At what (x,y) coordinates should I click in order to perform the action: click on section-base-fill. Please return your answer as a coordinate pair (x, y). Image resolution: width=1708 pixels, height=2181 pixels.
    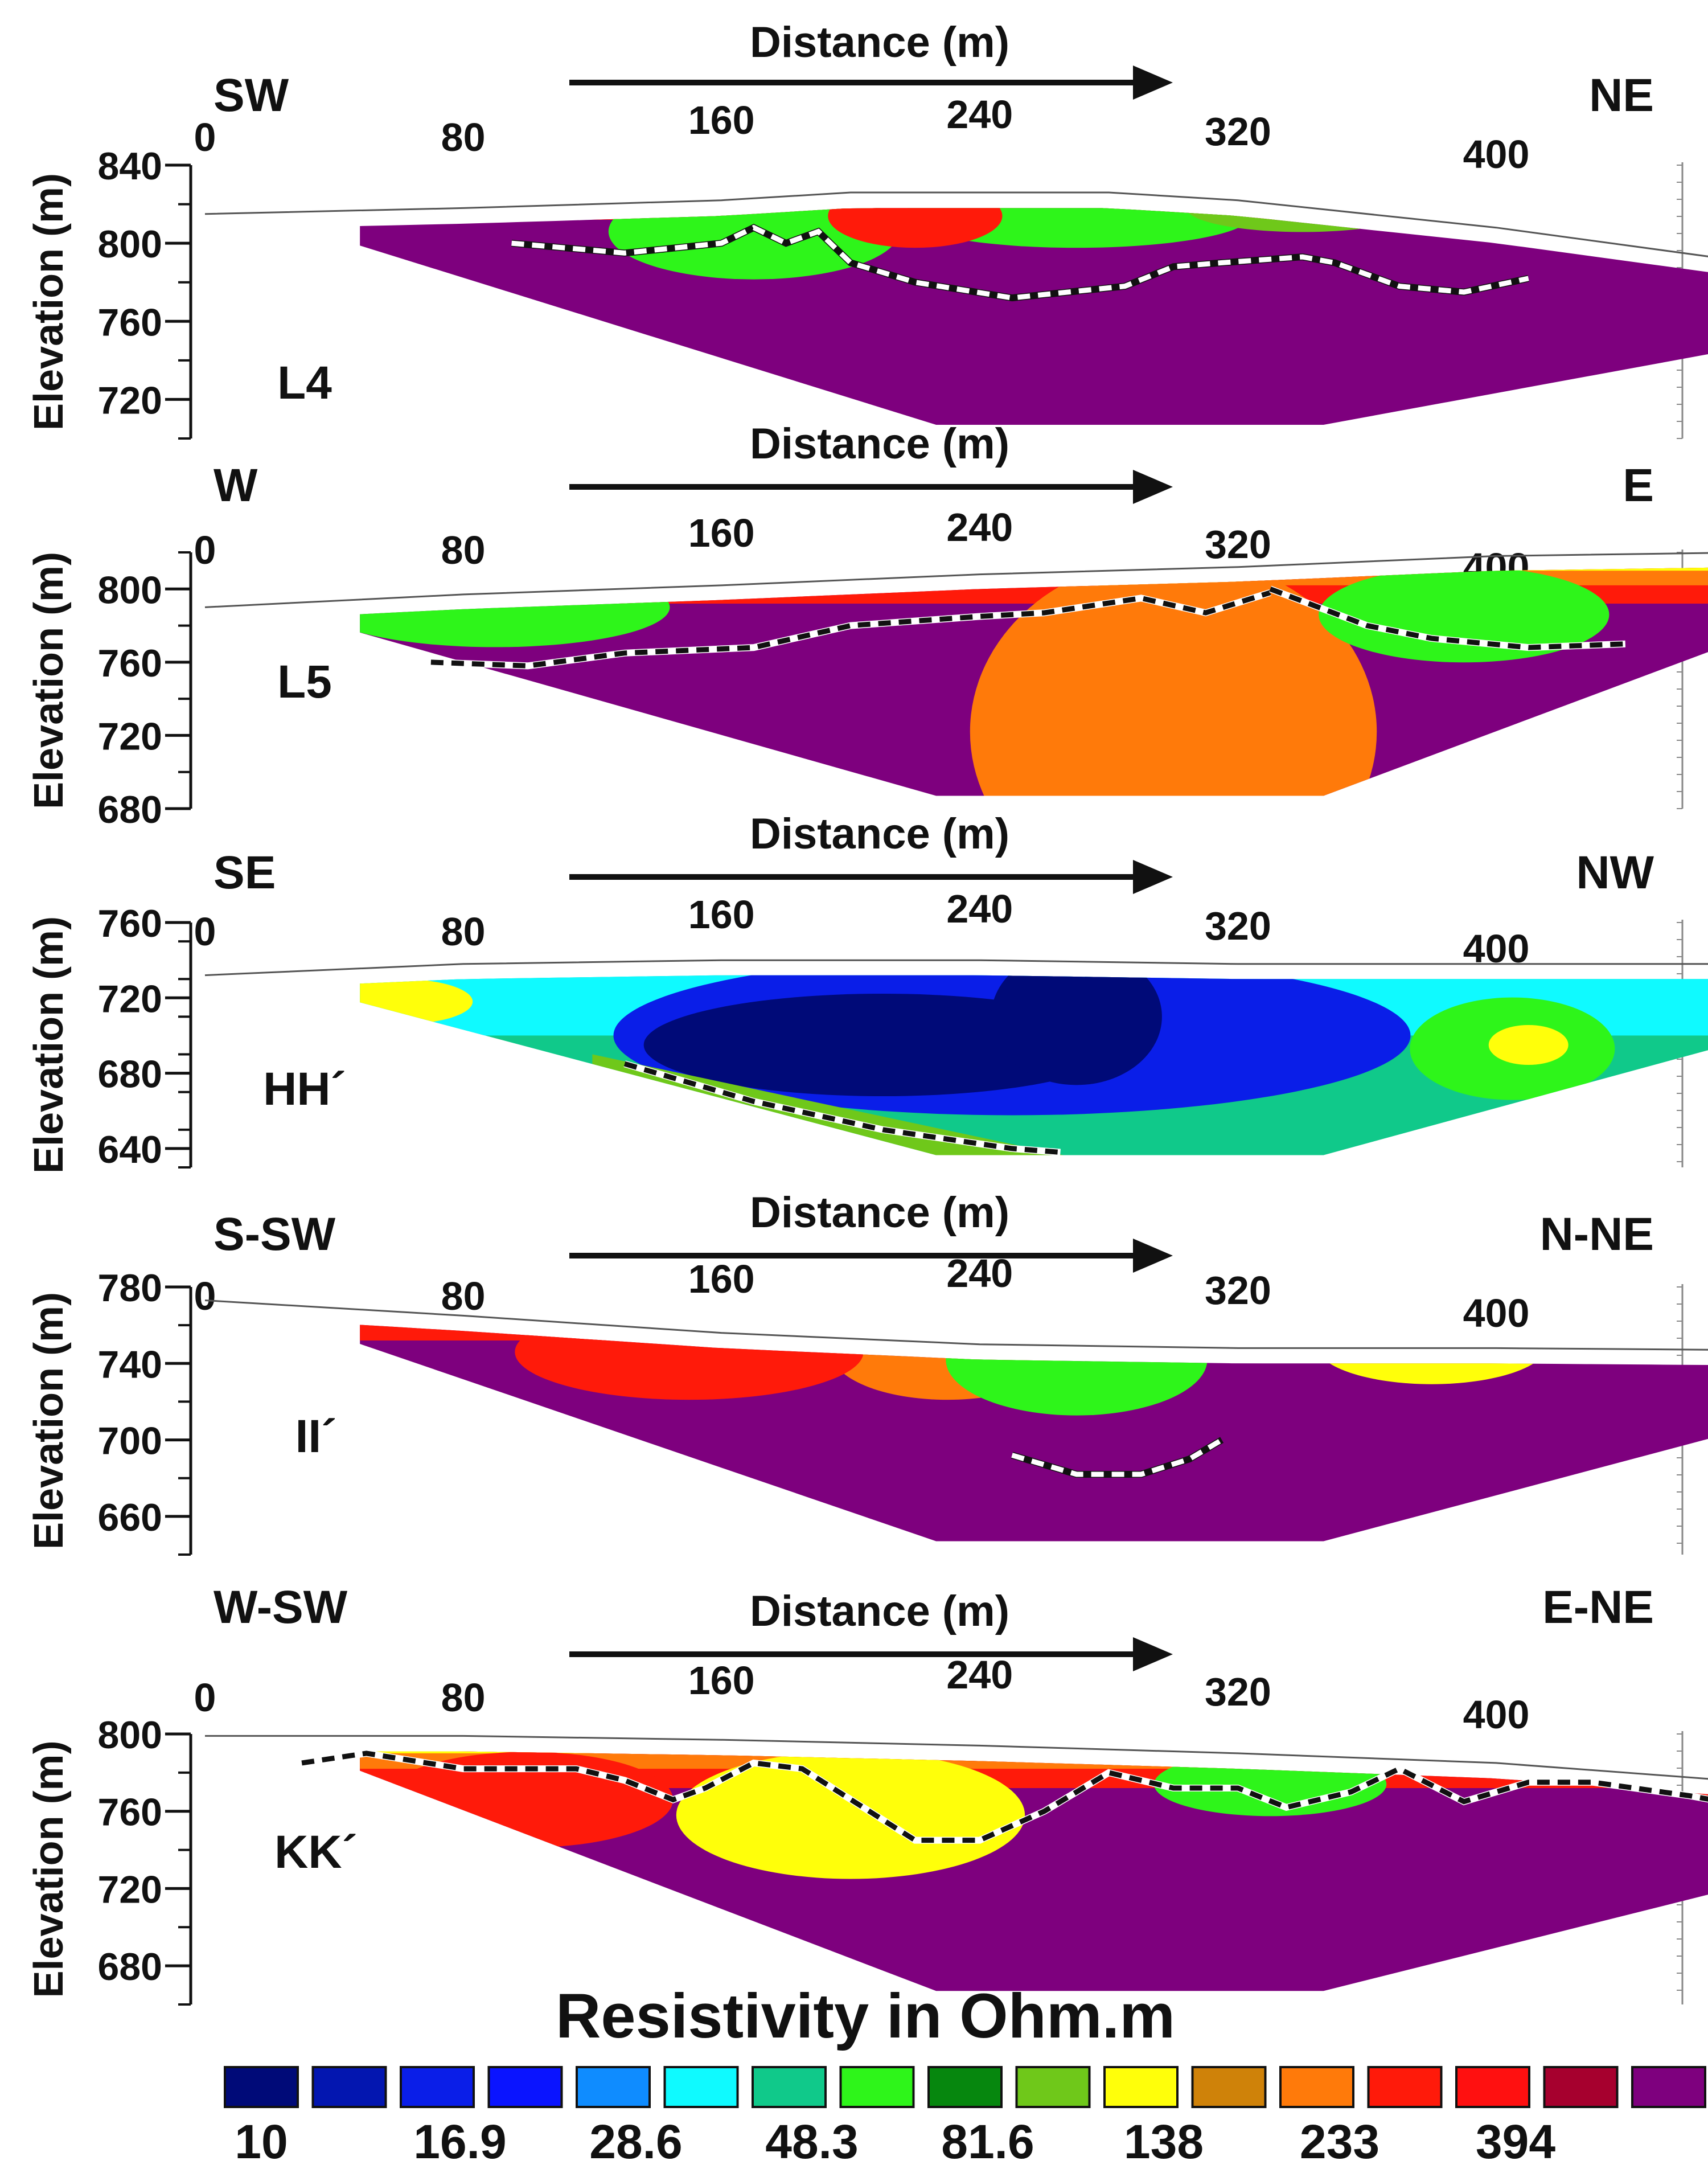
    Looking at the image, I should click on (1034, 1433).